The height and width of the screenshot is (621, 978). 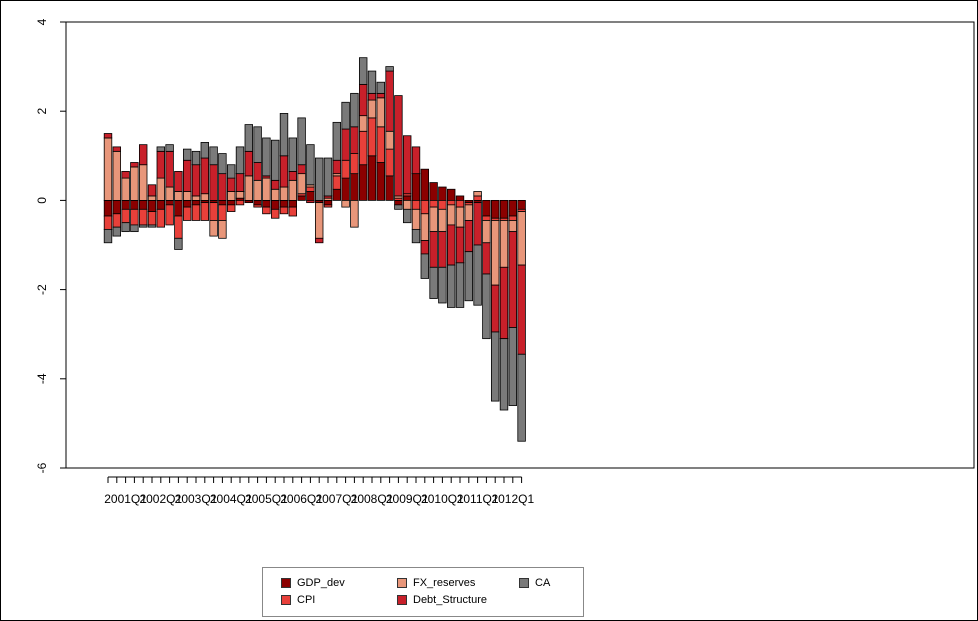 What do you see at coordinates (495, 253) in the screenshot?
I see `bar-segment-fx-reserves-2012Q1` at bounding box center [495, 253].